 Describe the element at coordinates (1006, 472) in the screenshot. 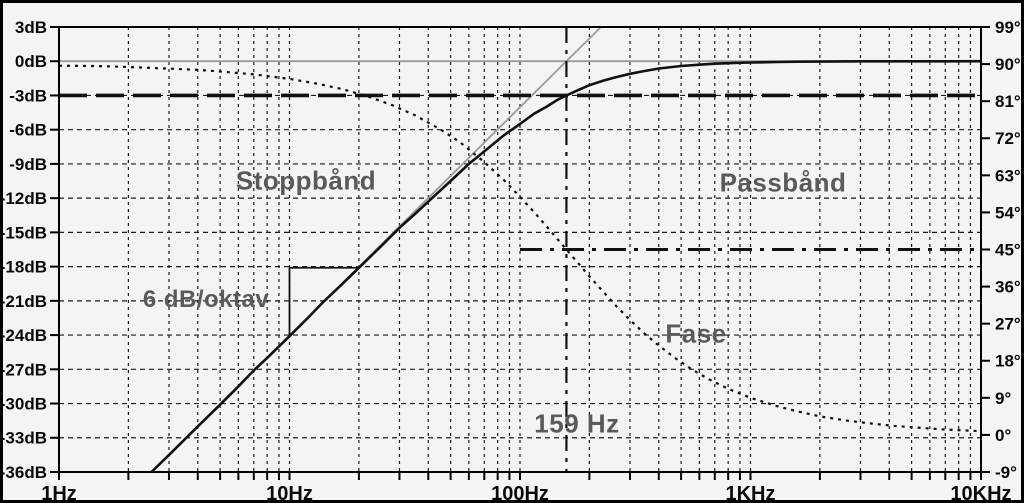

I see `y-right-tick-label: -9°` at that location.